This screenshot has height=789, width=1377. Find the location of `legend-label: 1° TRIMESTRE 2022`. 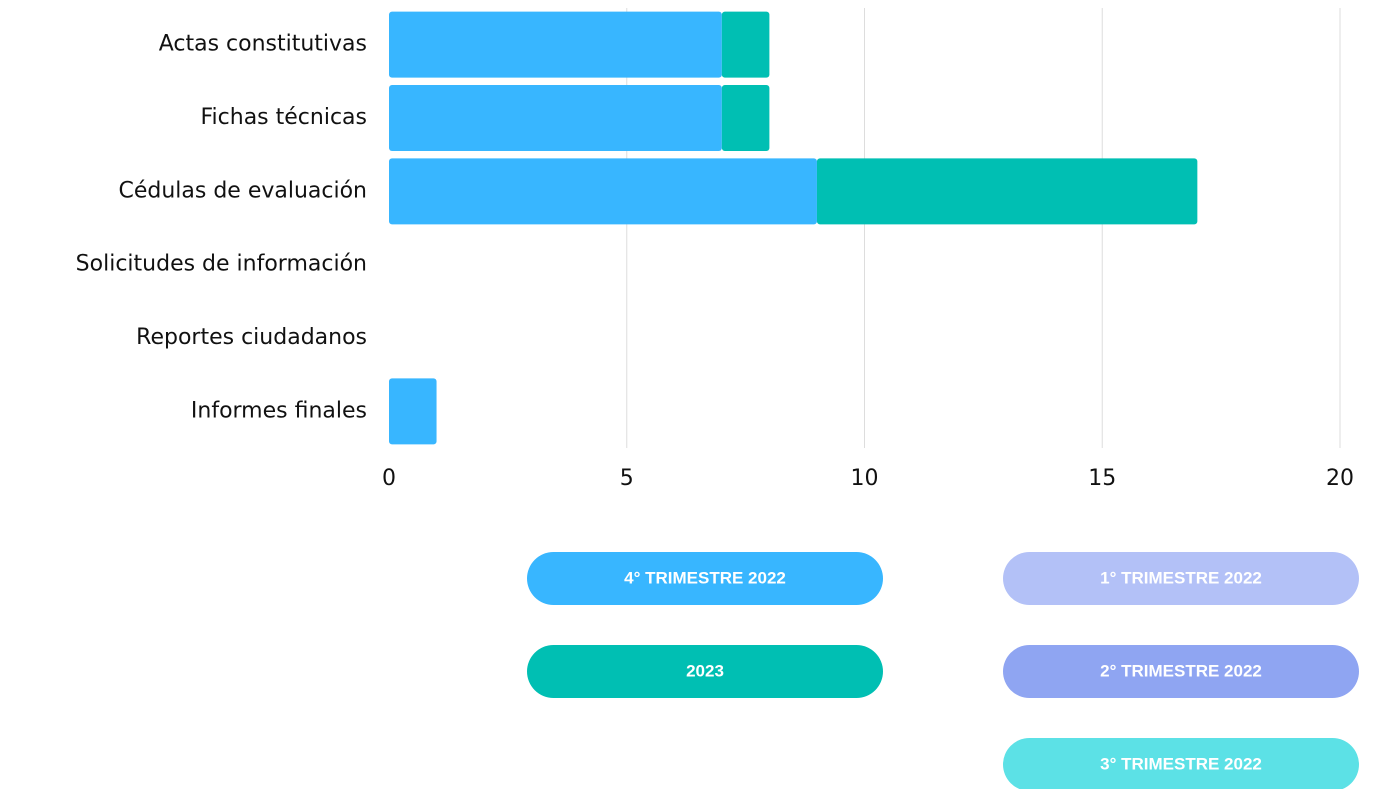

legend-label: 1° TRIMESTRE 2022 is located at coordinates (1181, 577).